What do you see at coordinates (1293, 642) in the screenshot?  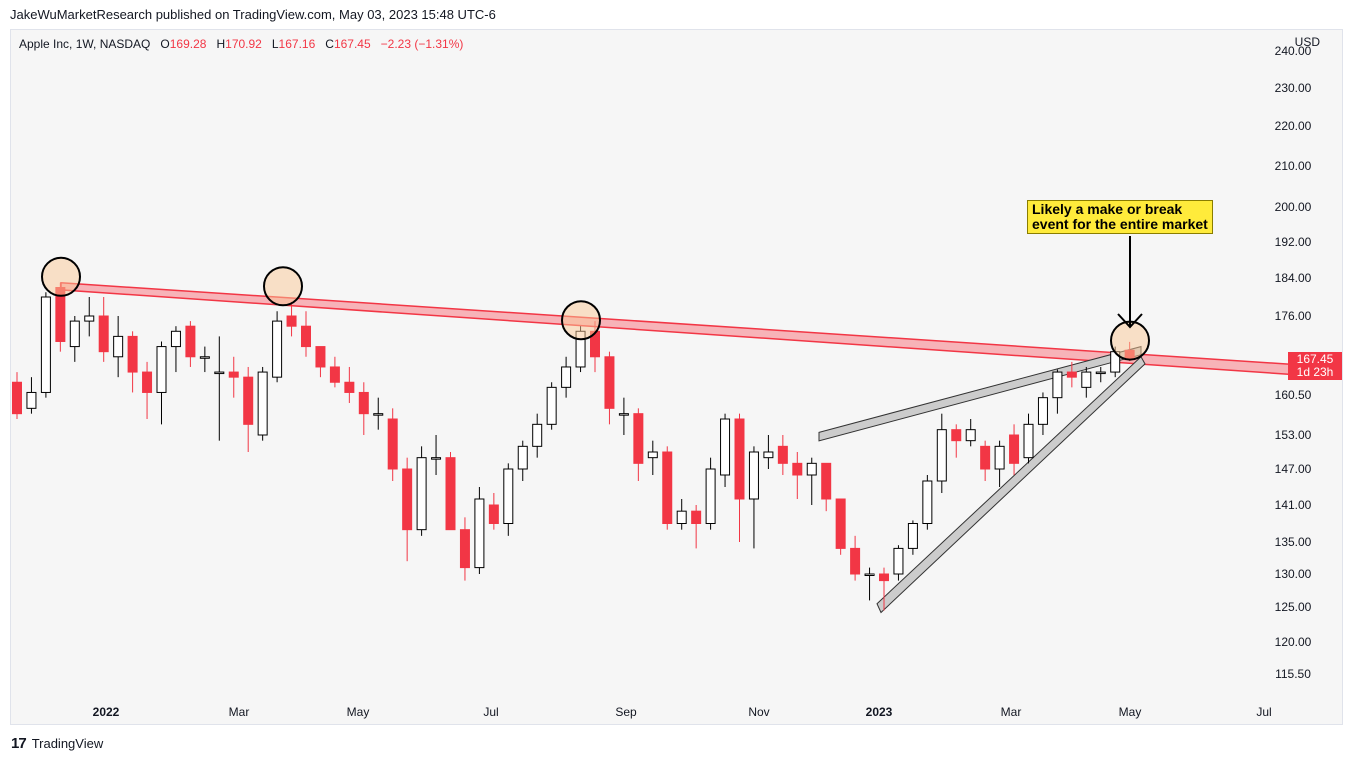 I see `y-tick-label: 120.00` at bounding box center [1293, 642].